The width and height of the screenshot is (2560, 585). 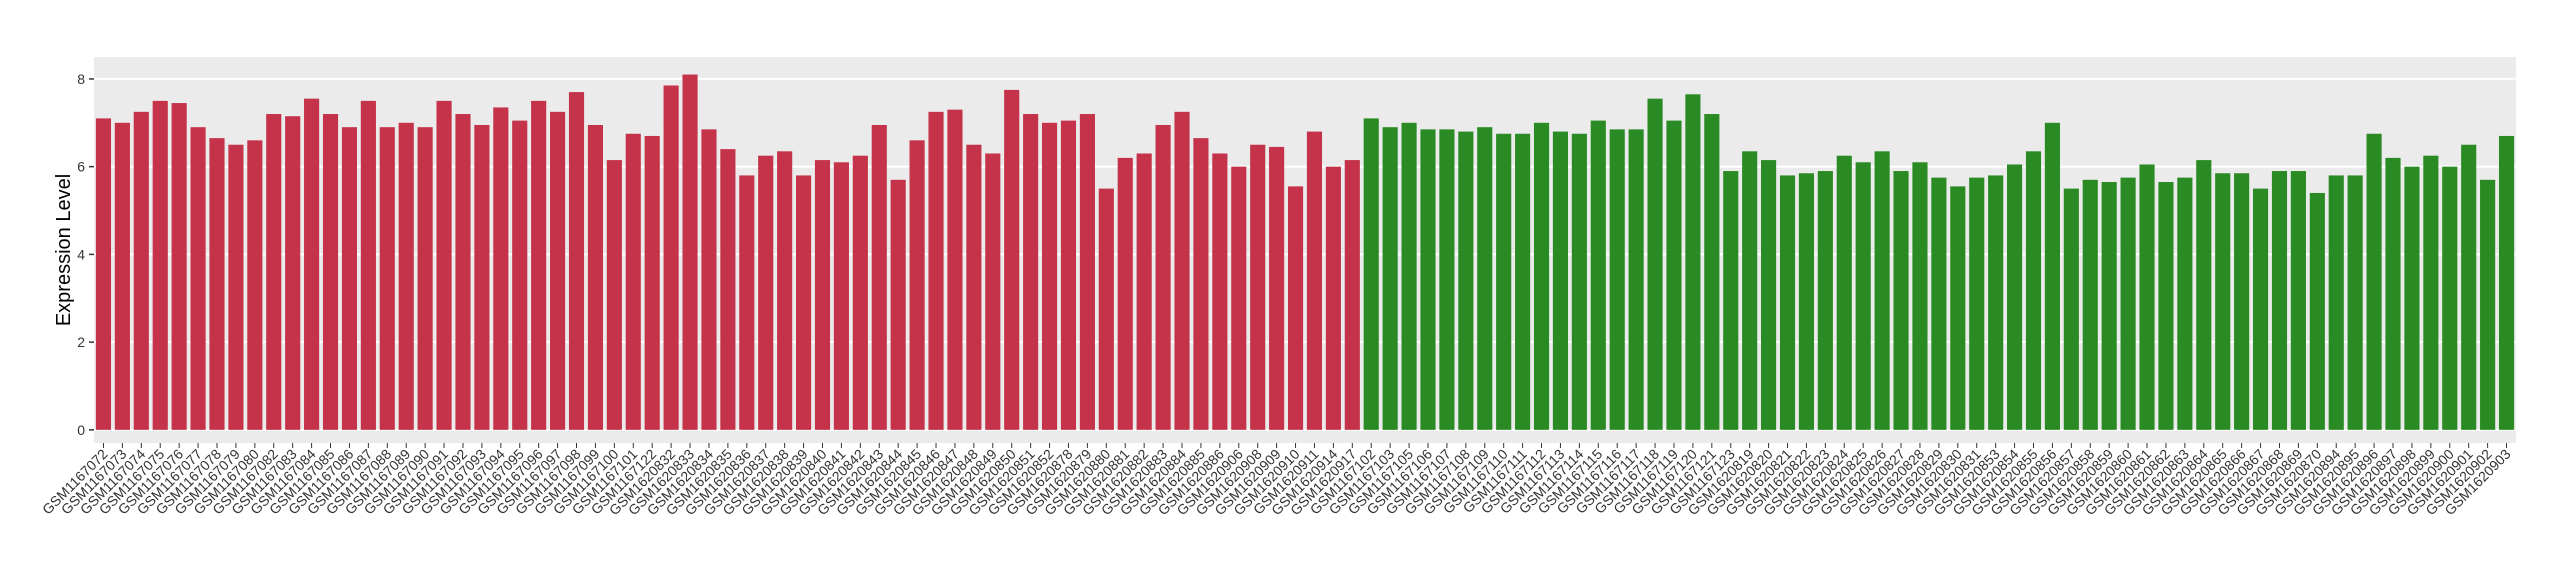 I want to click on y-axis-title: Expression Level, so click(x=64, y=250).